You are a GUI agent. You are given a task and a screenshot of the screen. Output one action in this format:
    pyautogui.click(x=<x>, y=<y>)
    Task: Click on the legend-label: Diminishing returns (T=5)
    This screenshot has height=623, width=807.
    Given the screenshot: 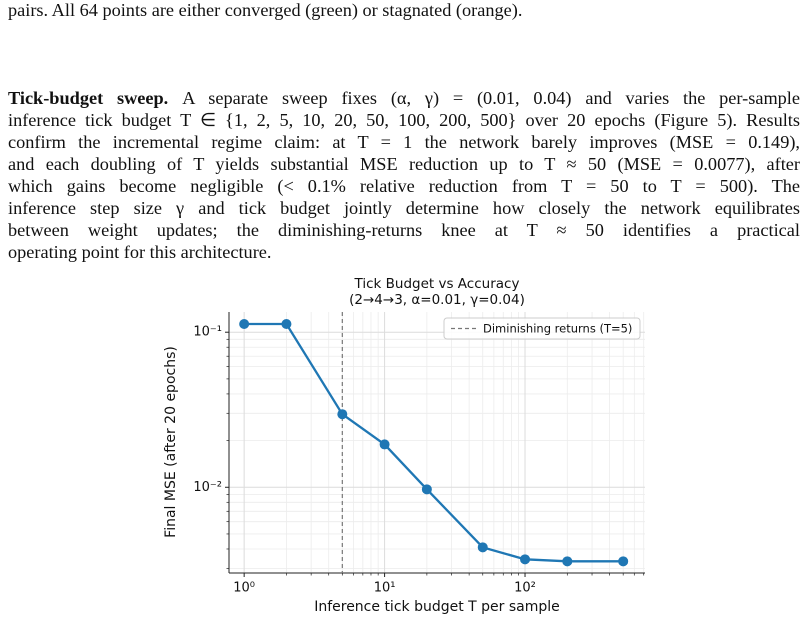 What is the action you would take?
    pyautogui.click(x=557, y=329)
    